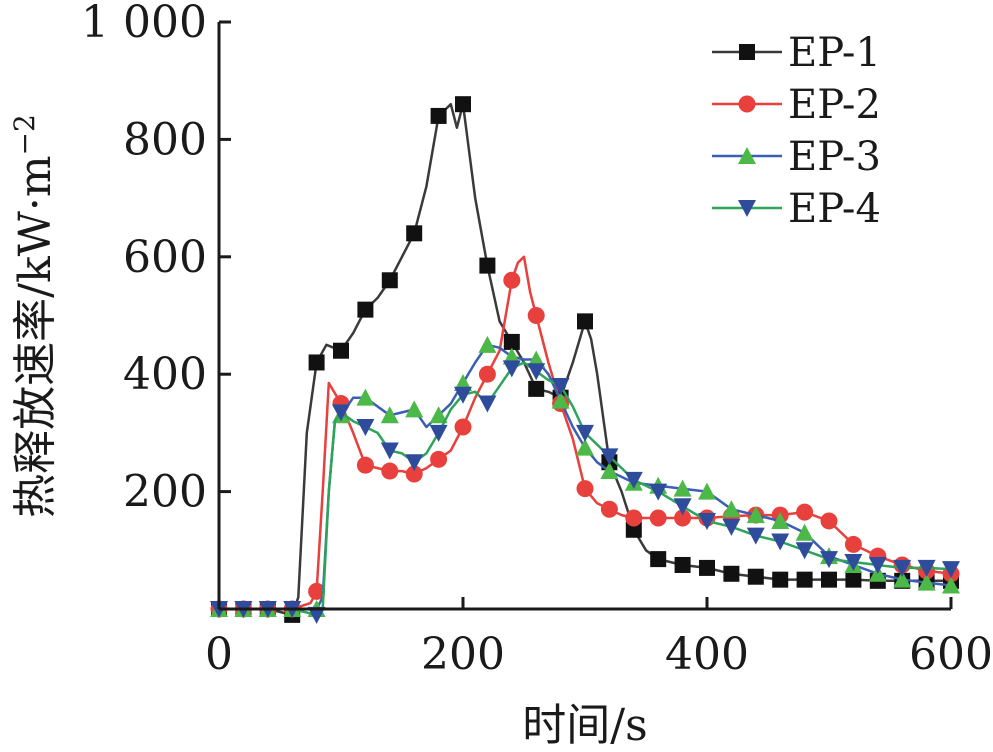 The width and height of the screenshot is (993, 752). What do you see at coordinates (834, 209) in the screenshot?
I see `legend-label: EP-4` at bounding box center [834, 209].